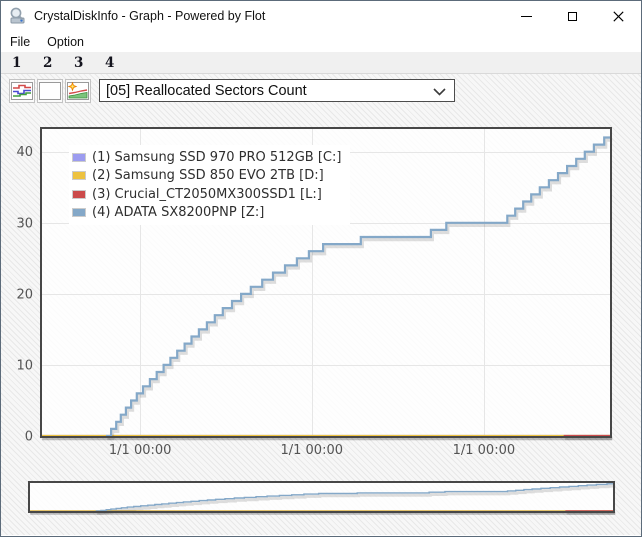 This screenshot has height=537, width=642. I want to click on minimize-icon, so click(526, 16).